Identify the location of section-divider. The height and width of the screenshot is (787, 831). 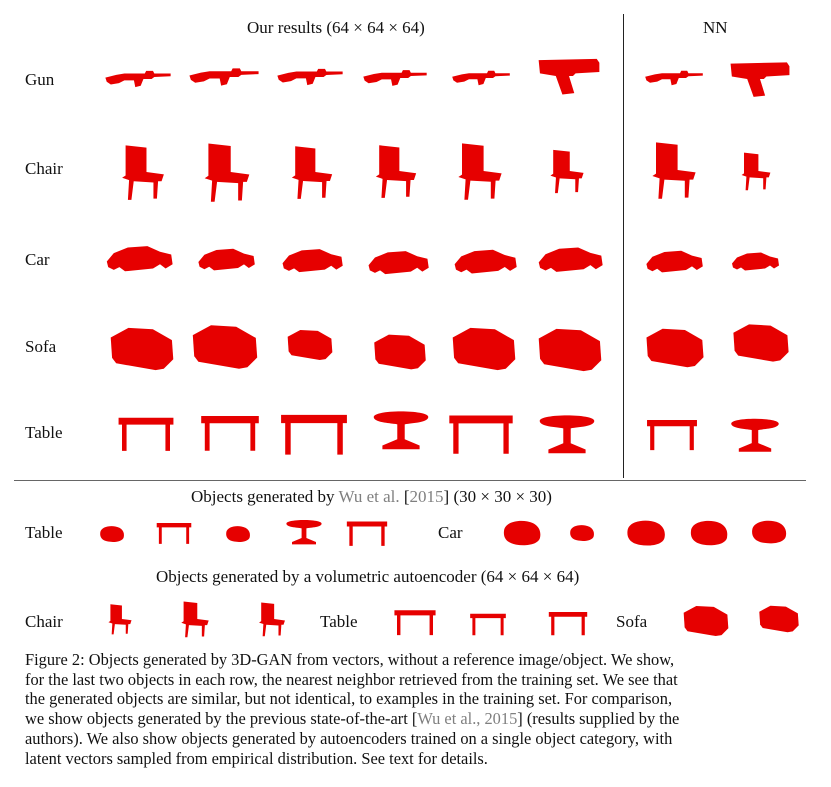
(410, 480).